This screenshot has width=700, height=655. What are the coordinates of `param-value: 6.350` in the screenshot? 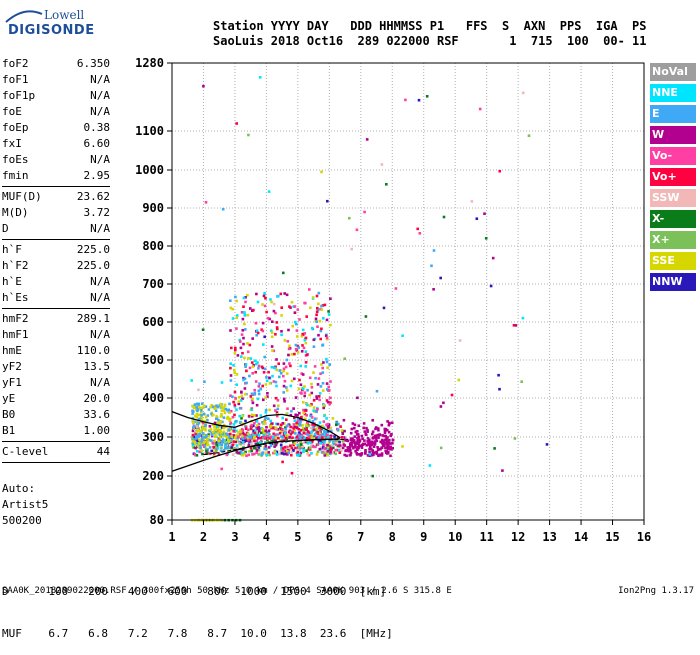 It's located at (93, 63).